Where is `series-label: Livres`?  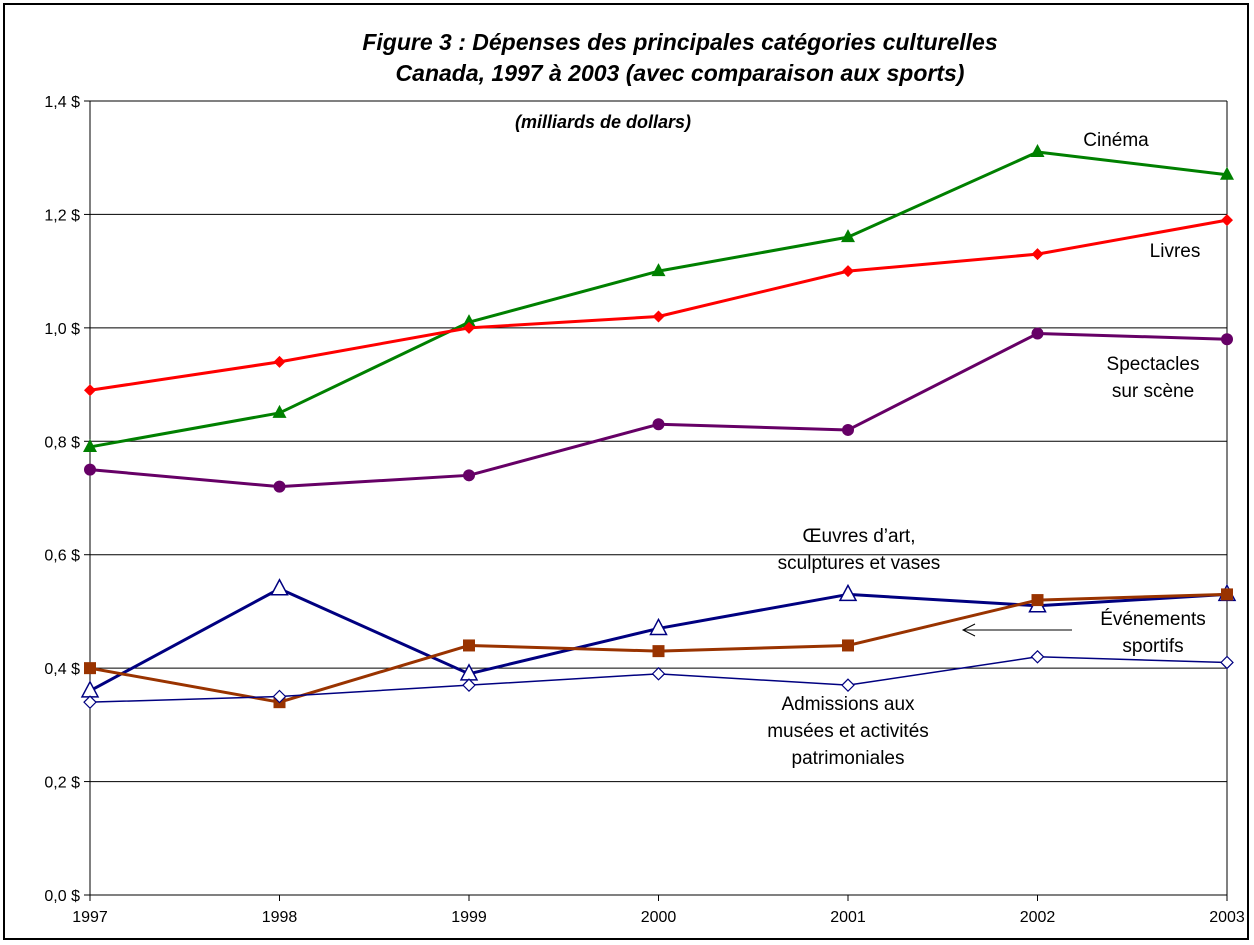 series-label: Livres is located at coordinates (1175, 251).